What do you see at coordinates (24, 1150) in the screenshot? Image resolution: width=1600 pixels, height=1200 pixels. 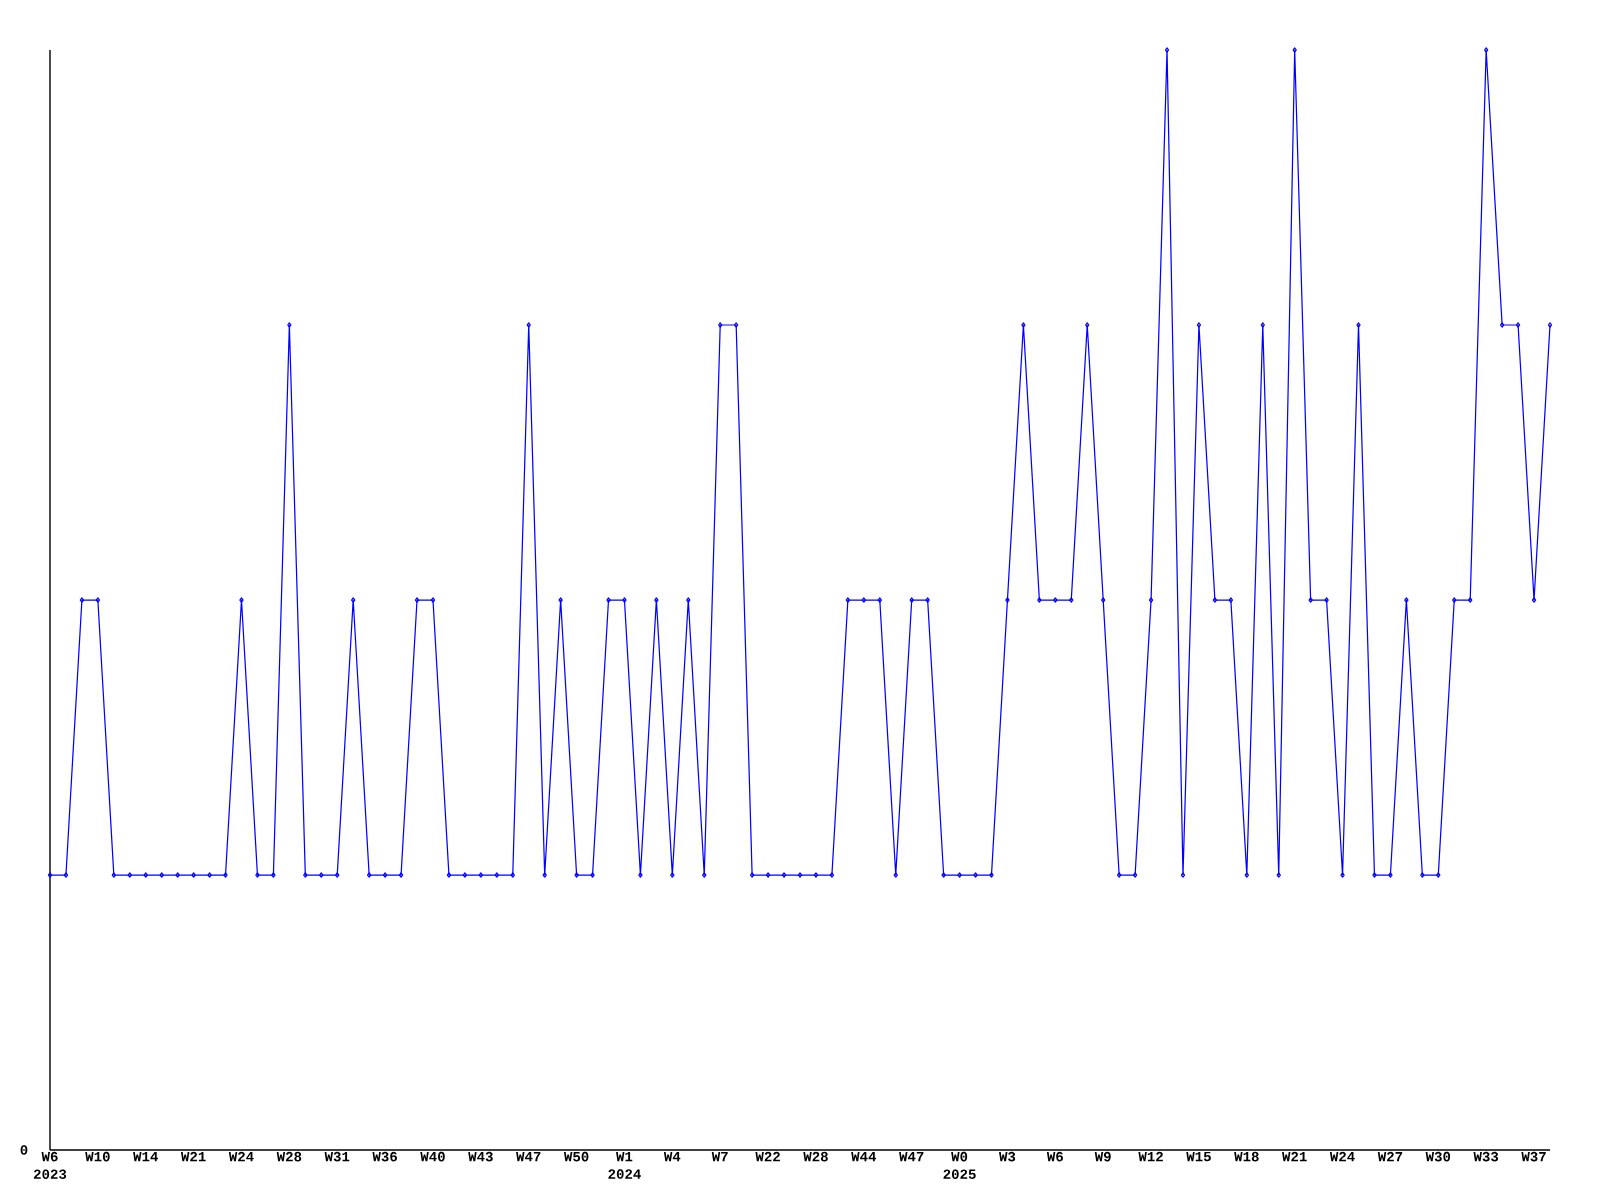 I see `text: 0` at bounding box center [24, 1150].